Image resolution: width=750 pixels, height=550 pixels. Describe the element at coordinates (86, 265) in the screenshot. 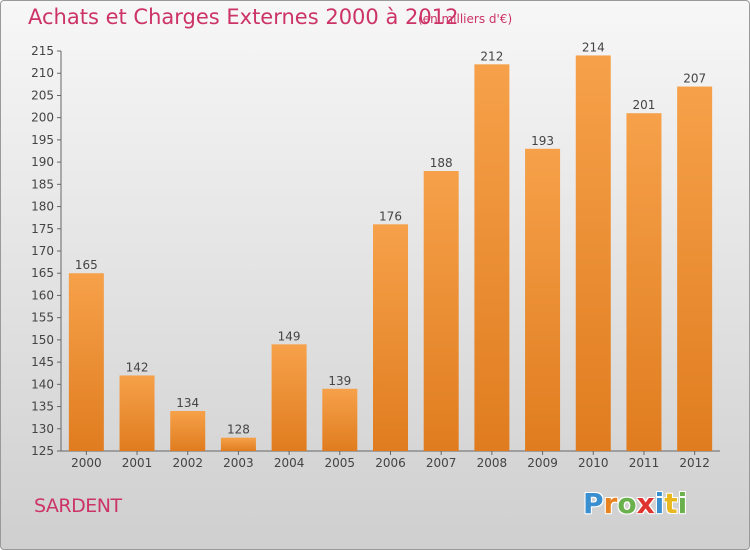

I see `data-label-2000: 165` at that location.